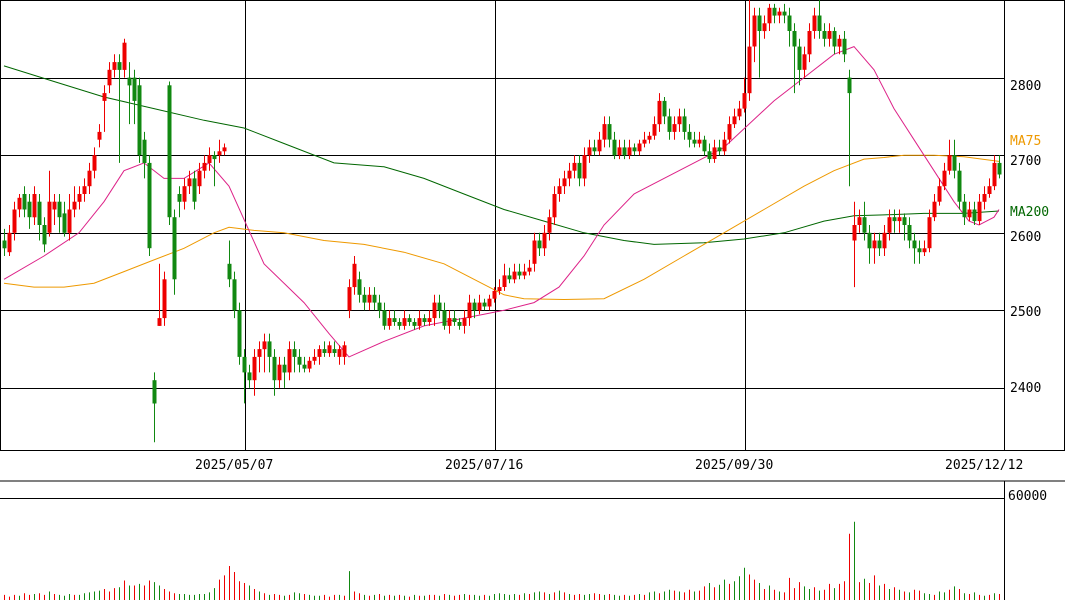 The width and height of the screenshot is (1065, 600). Describe the element at coordinates (1025, 237) in the screenshot. I see `y-tick-label: 2600` at that location.